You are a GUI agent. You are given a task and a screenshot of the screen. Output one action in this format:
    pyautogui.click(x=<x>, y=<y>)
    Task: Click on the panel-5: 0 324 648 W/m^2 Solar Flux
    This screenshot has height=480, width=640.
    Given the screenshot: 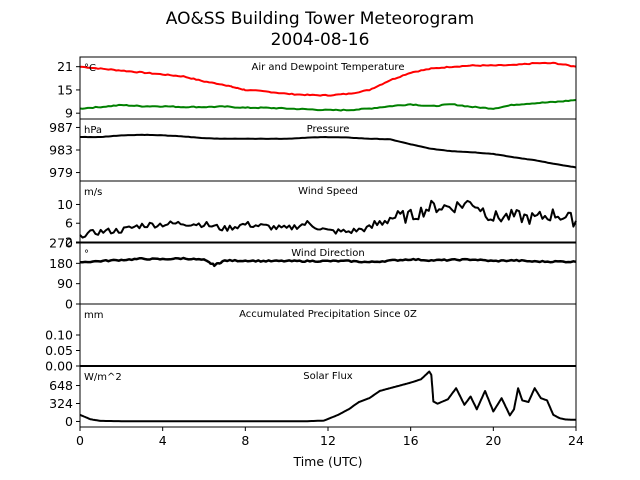 What is the action you would take?
    pyautogui.click(x=313, y=397)
    